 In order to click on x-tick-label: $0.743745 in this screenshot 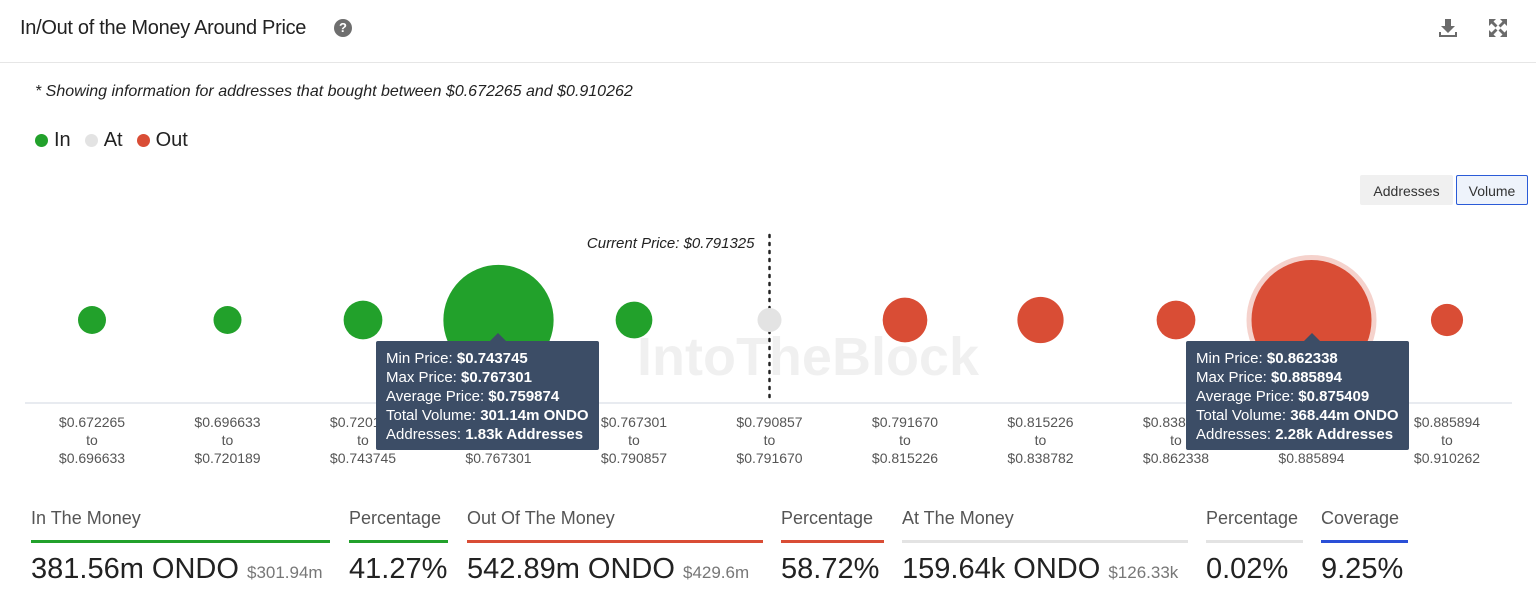, I will do `click(363, 458)`.